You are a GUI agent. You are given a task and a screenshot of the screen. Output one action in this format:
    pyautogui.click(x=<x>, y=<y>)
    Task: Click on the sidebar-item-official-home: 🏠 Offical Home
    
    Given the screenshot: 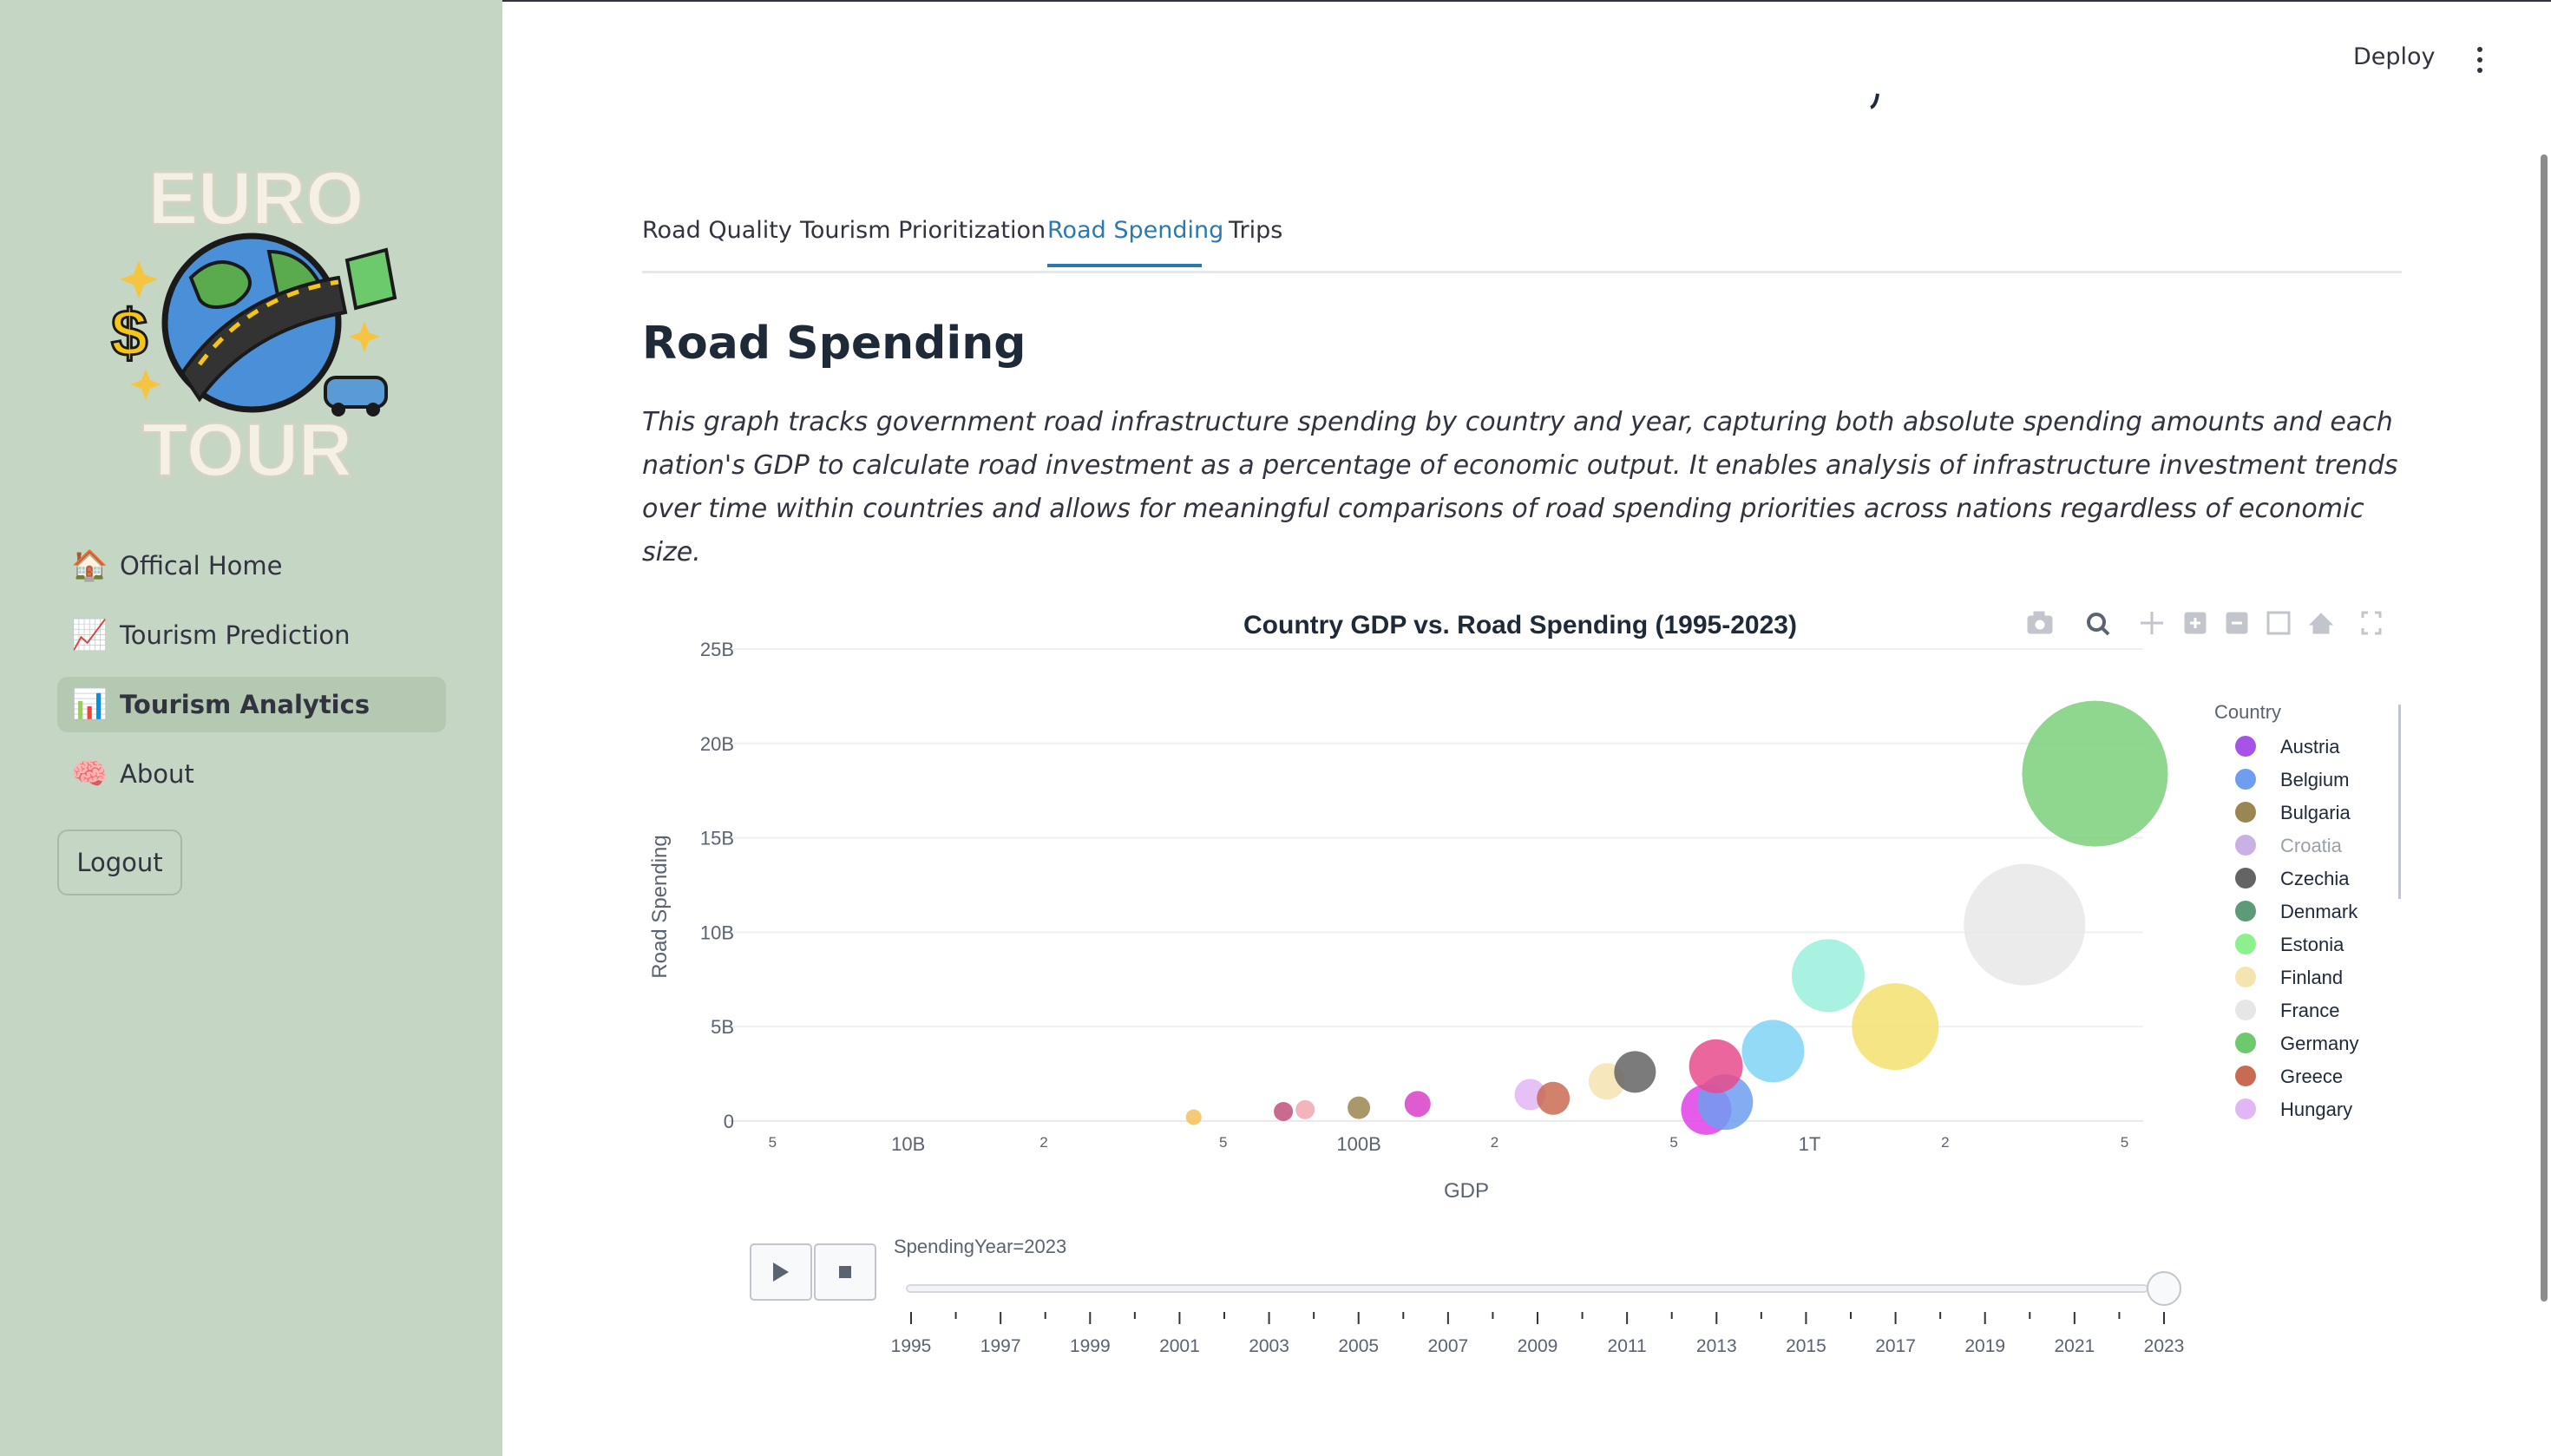 What is the action you would take?
    pyautogui.click(x=252, y=566)
    